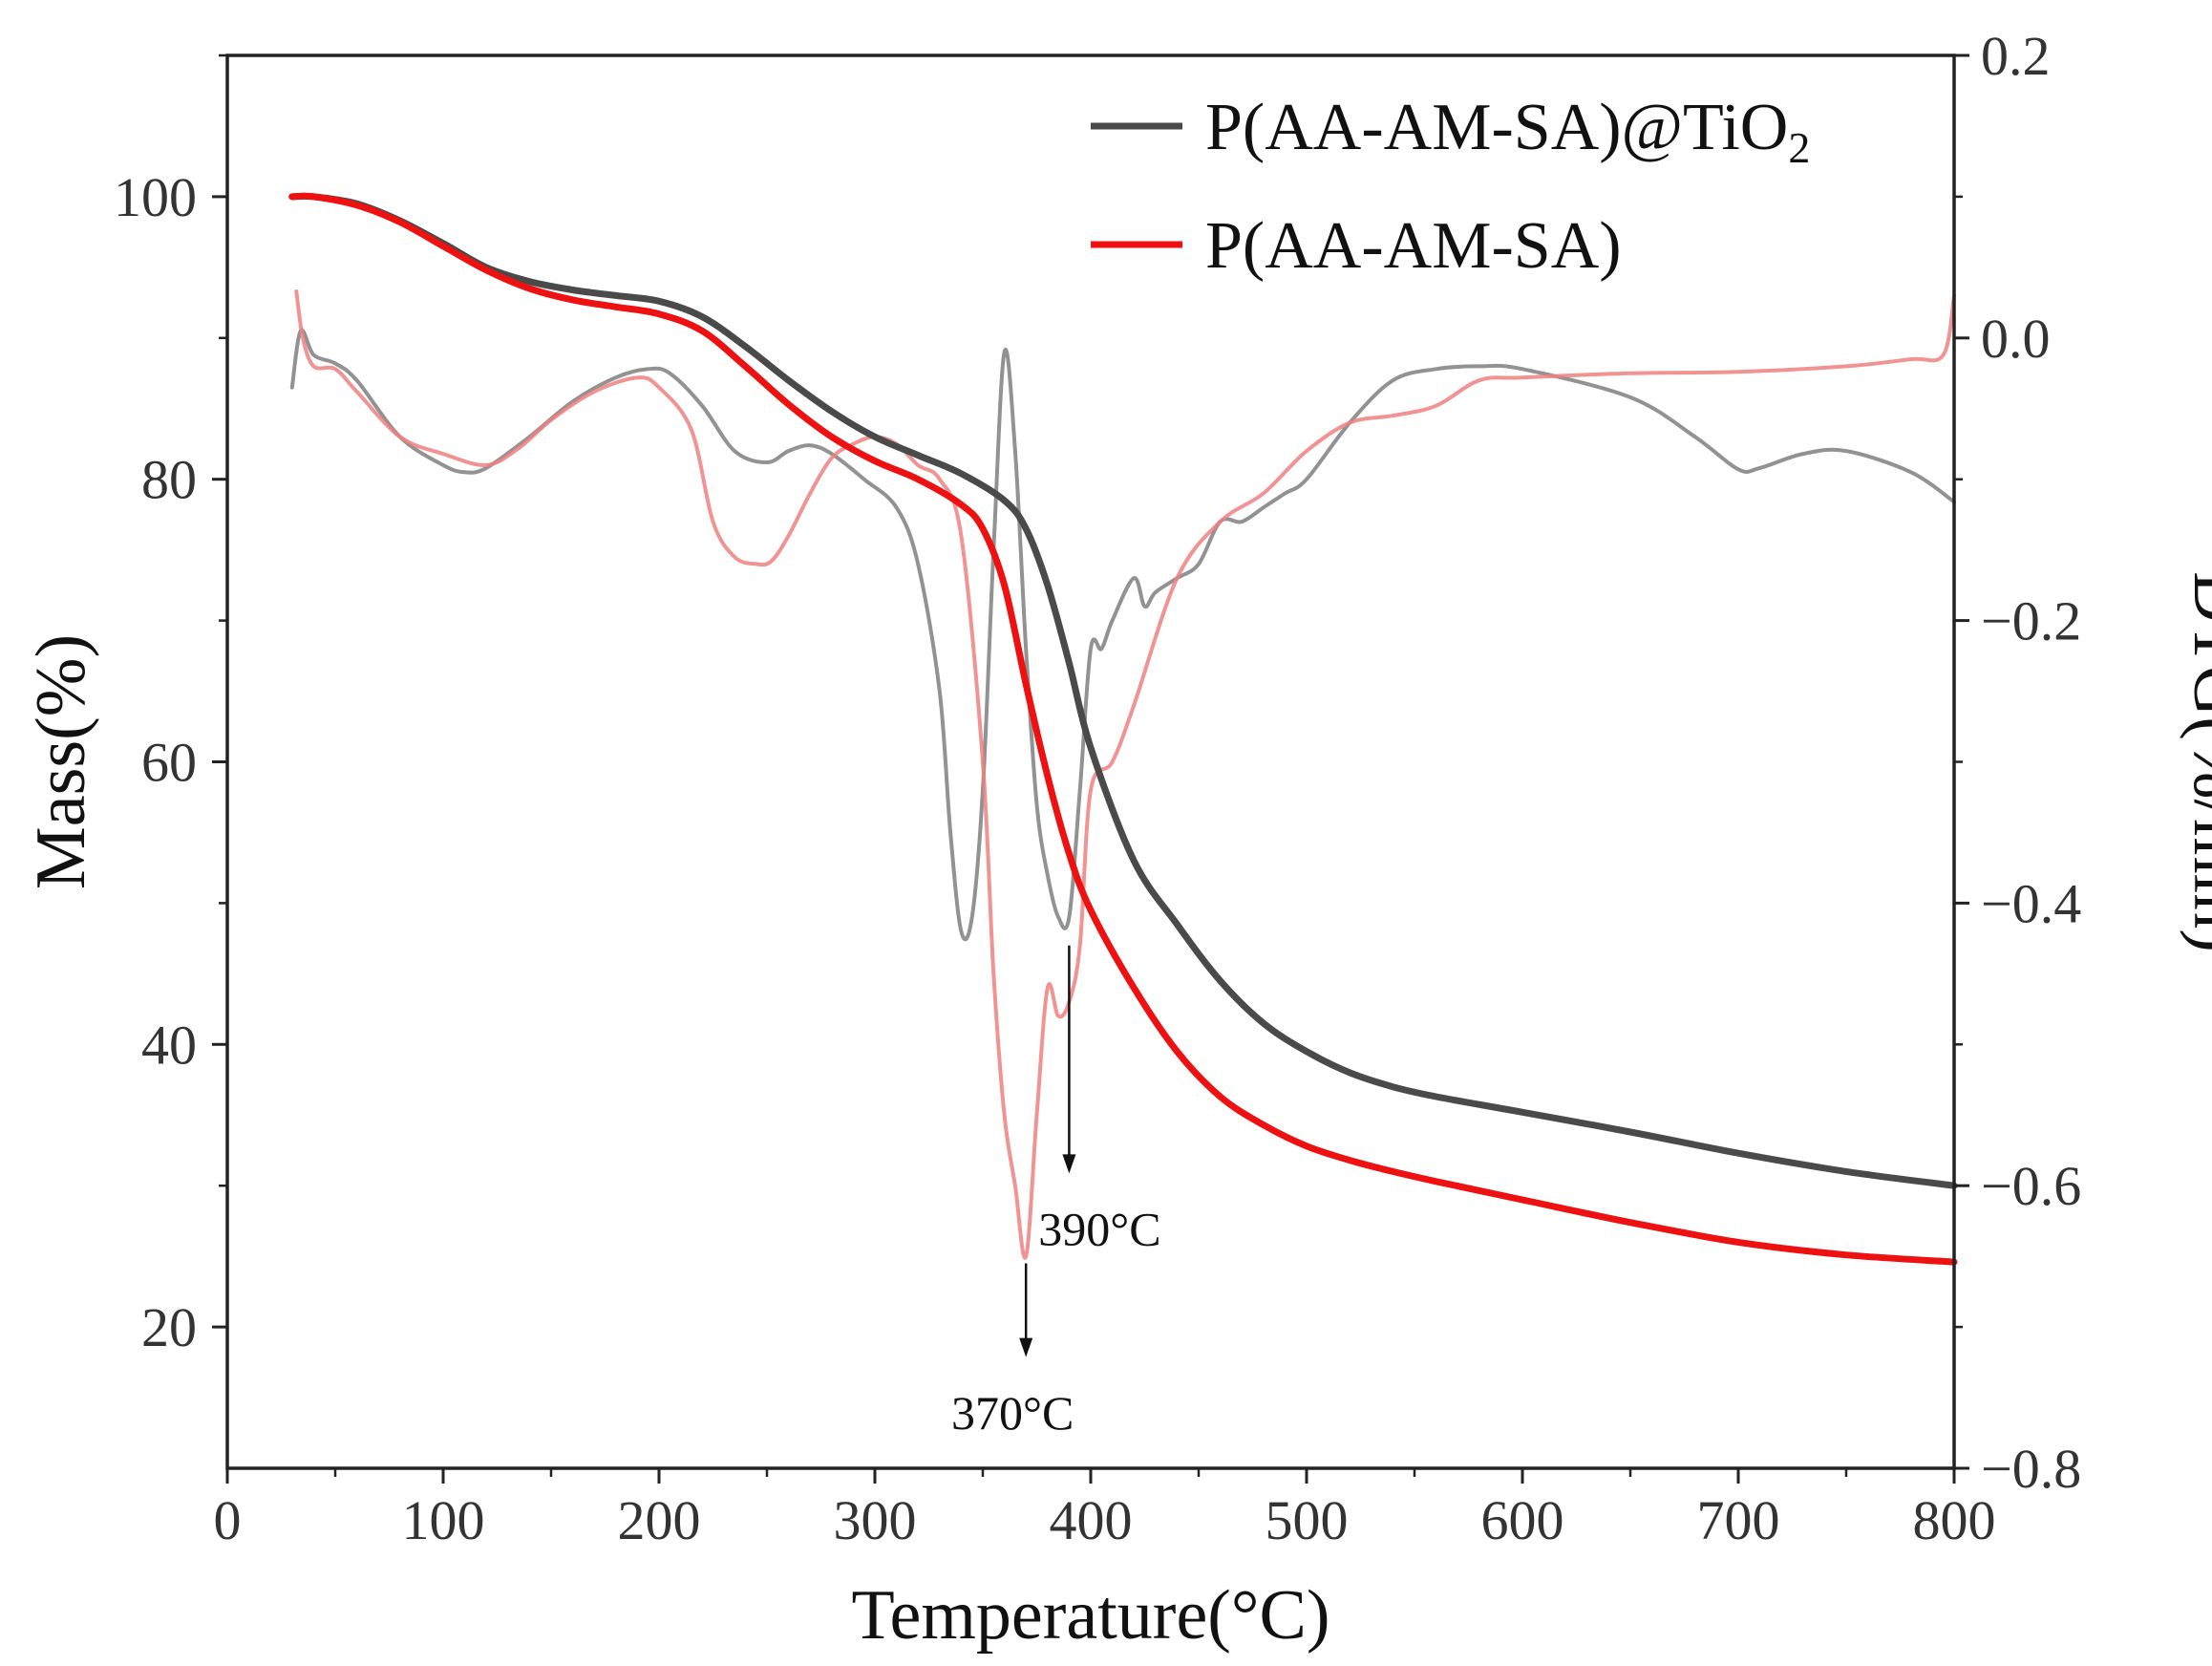 The height and width of the screenshot is (1666, 2212). What do you see at coordinates (2016, 56) in the screenshot?
I see `y-right-tick-label: 0.2` at bounding box center [2016, 56].